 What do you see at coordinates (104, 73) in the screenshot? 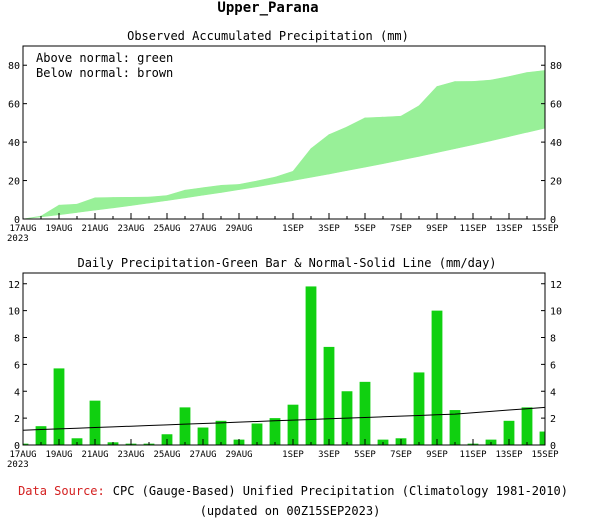
I see `legend-below: Below normal: brown` at bounding box center [104, 73].